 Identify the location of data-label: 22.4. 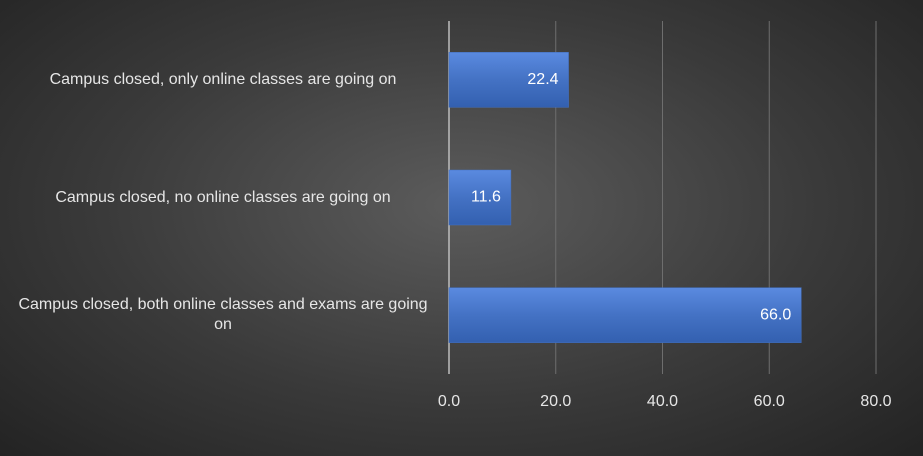
(542, 79).